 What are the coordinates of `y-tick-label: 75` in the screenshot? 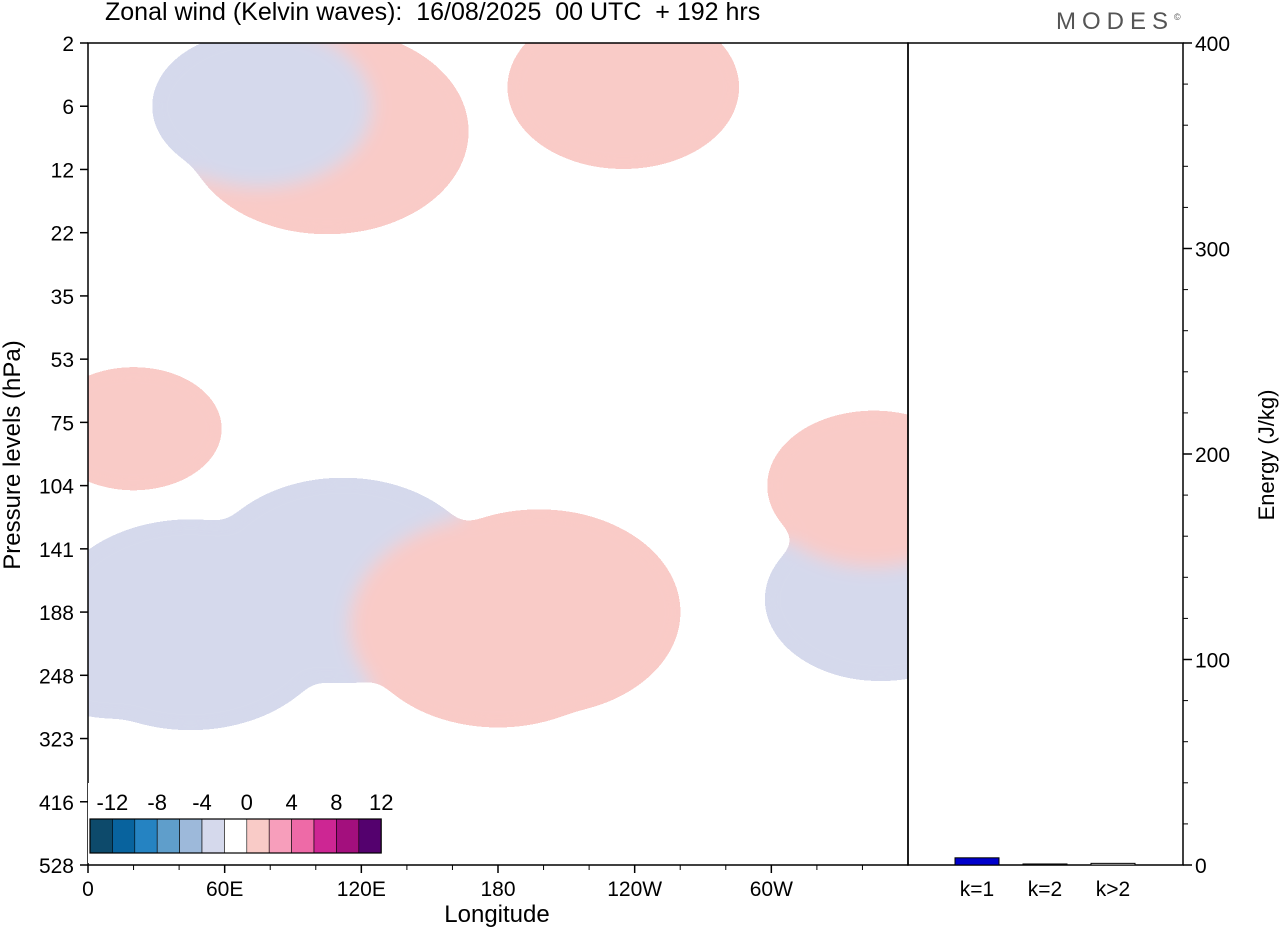 It's located at (62, 423).